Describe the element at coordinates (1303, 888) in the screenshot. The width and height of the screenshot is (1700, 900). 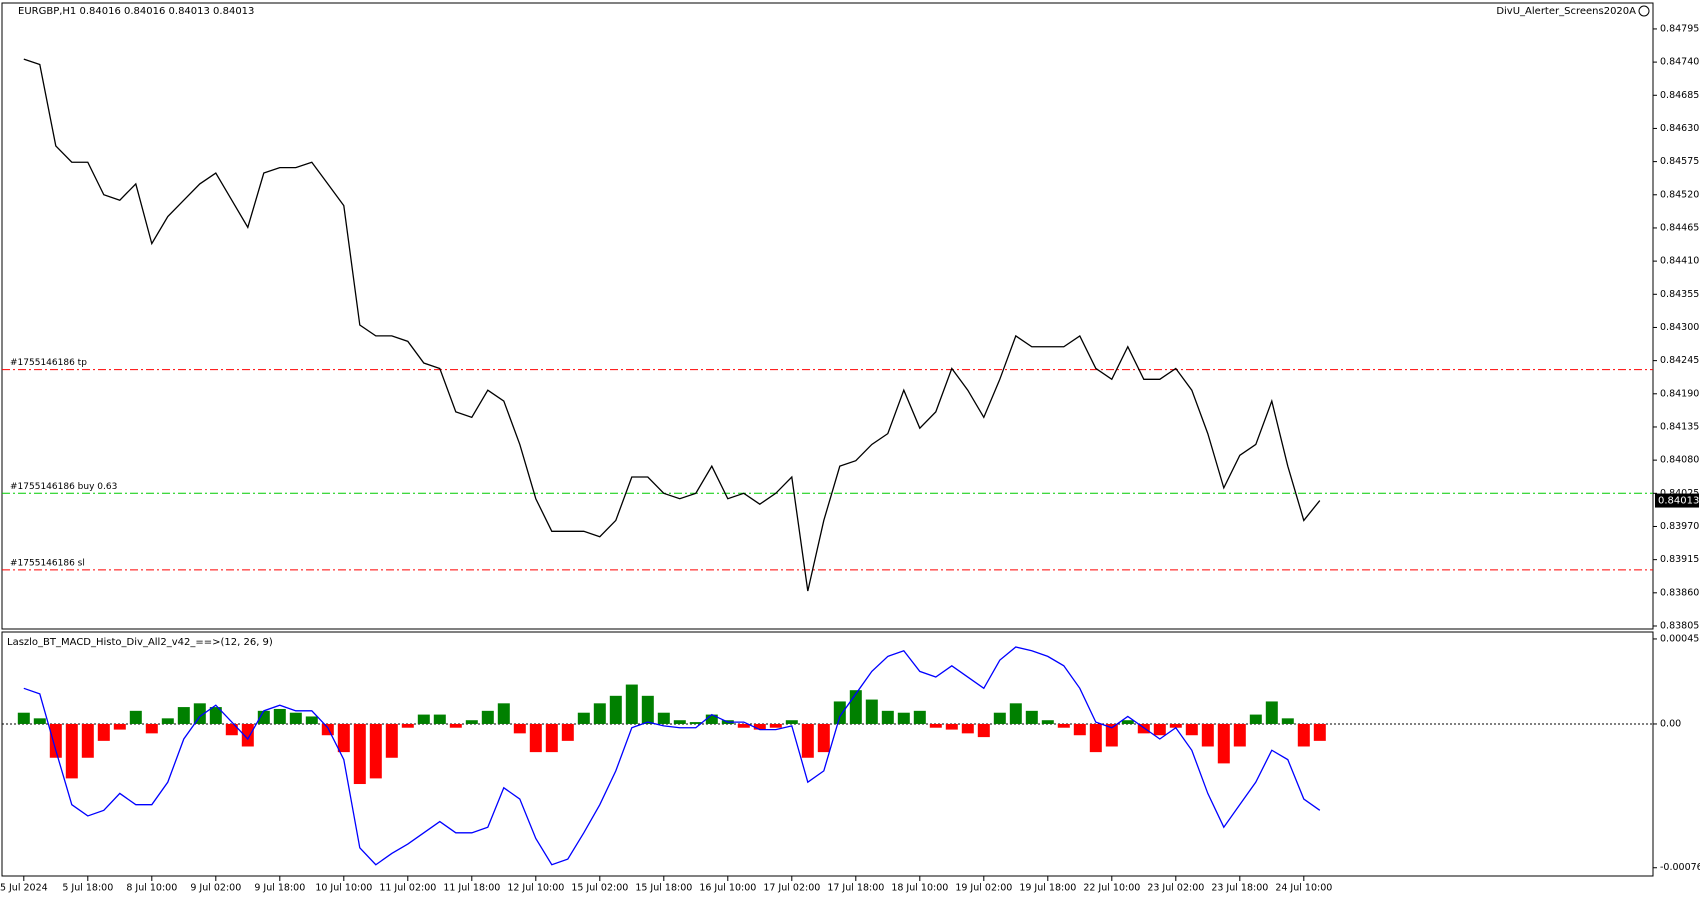
I see `x-tick-label: 24 Jul 10:00` at that location.